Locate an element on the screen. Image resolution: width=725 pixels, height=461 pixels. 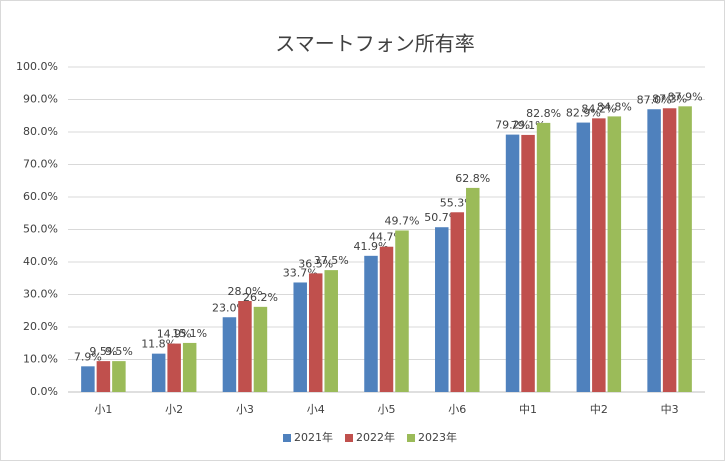
y-tick-label: 20.0% is located at coordinates (40, 326).